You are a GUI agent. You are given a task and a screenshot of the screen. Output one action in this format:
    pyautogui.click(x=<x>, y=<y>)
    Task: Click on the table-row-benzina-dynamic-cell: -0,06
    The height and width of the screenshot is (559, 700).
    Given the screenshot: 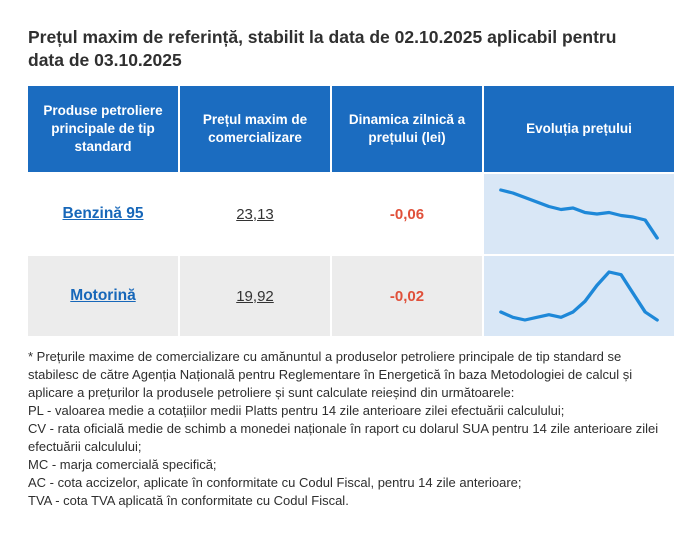 What is the action you would take?
    pyautogui.click(x=407, y=214)
    